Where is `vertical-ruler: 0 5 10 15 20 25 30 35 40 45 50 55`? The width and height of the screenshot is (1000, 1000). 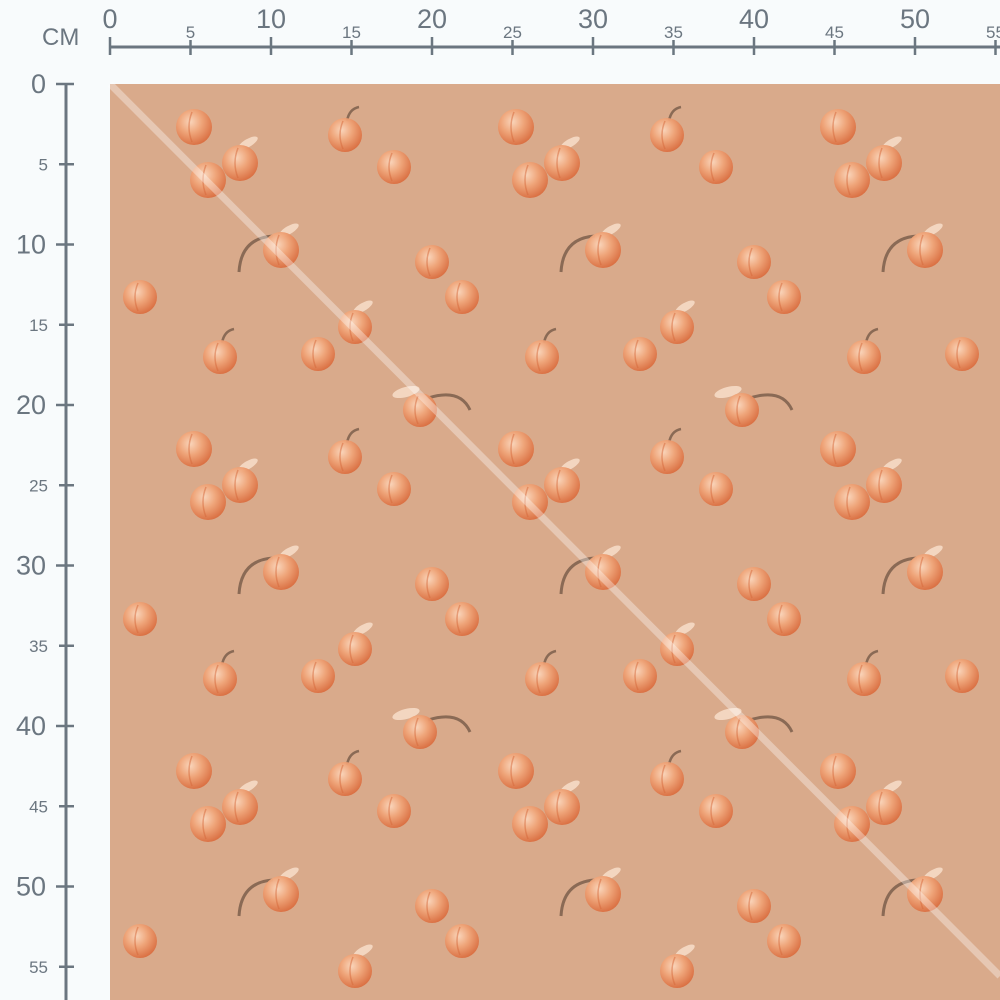 vertical-ruler: 0 5 10 15 20 25 30 35 40 45 50 55 is located at coordinates (45, 534).